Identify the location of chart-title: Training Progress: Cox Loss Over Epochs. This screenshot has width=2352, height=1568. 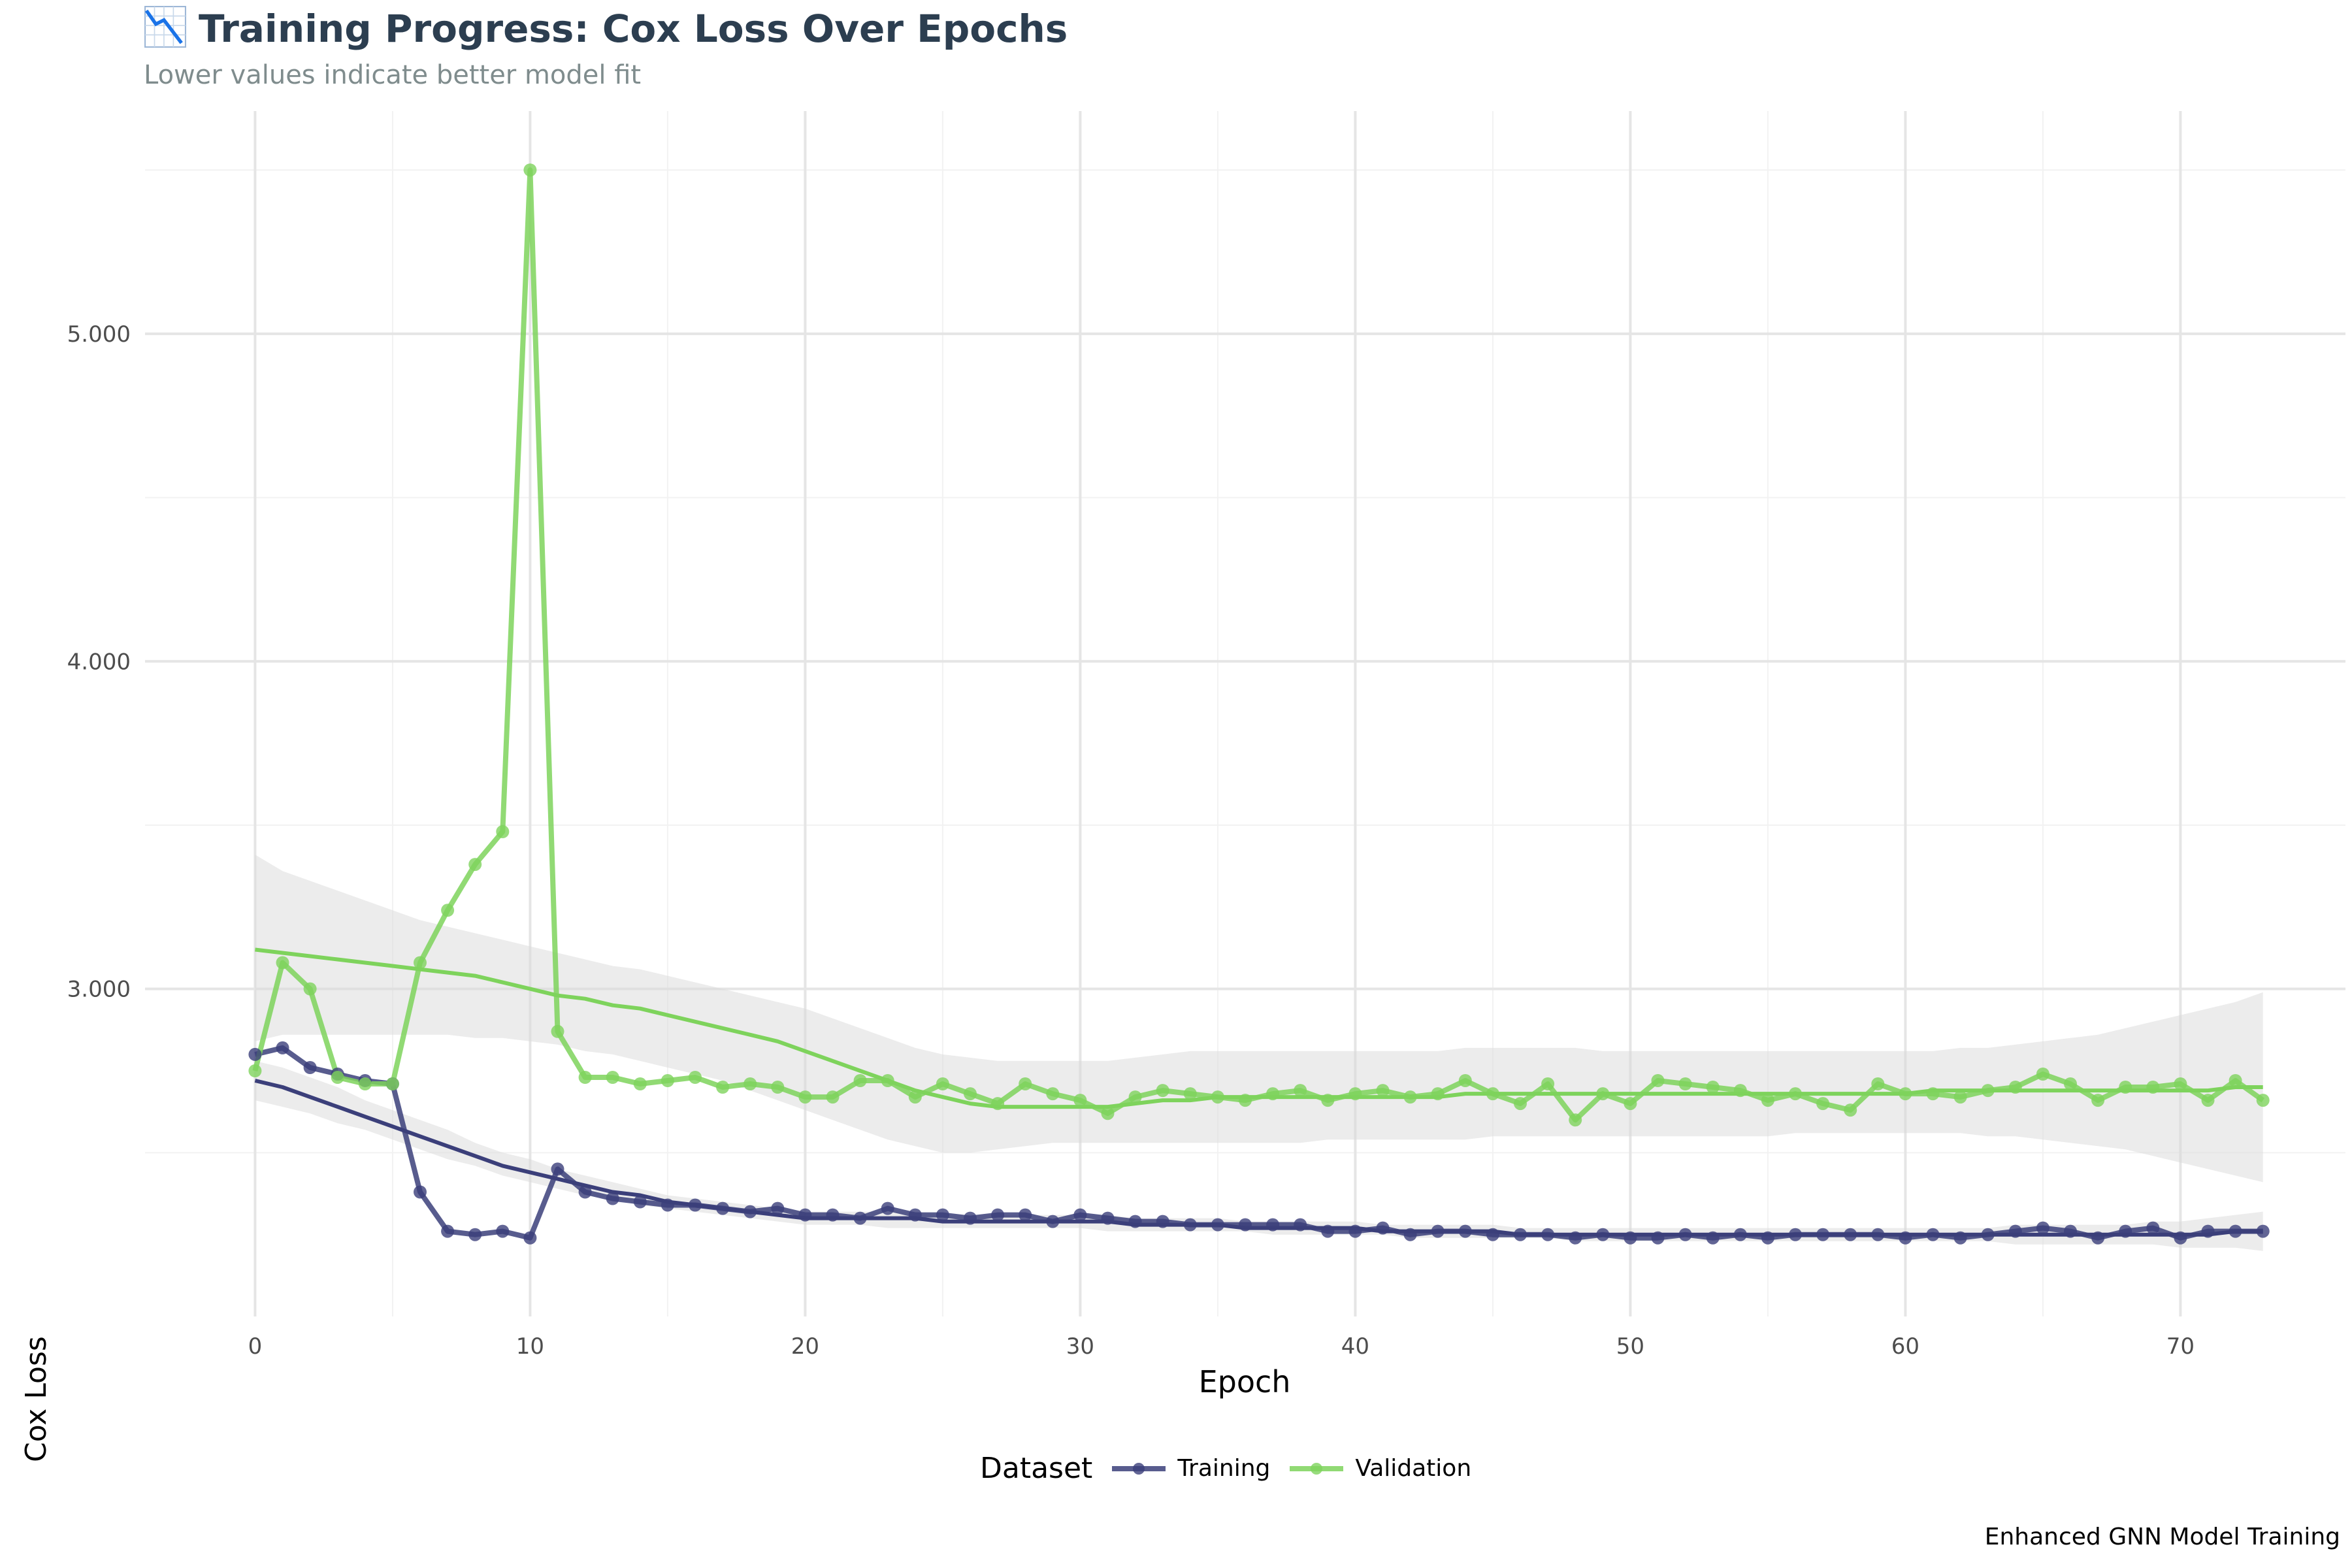
(606, 28).